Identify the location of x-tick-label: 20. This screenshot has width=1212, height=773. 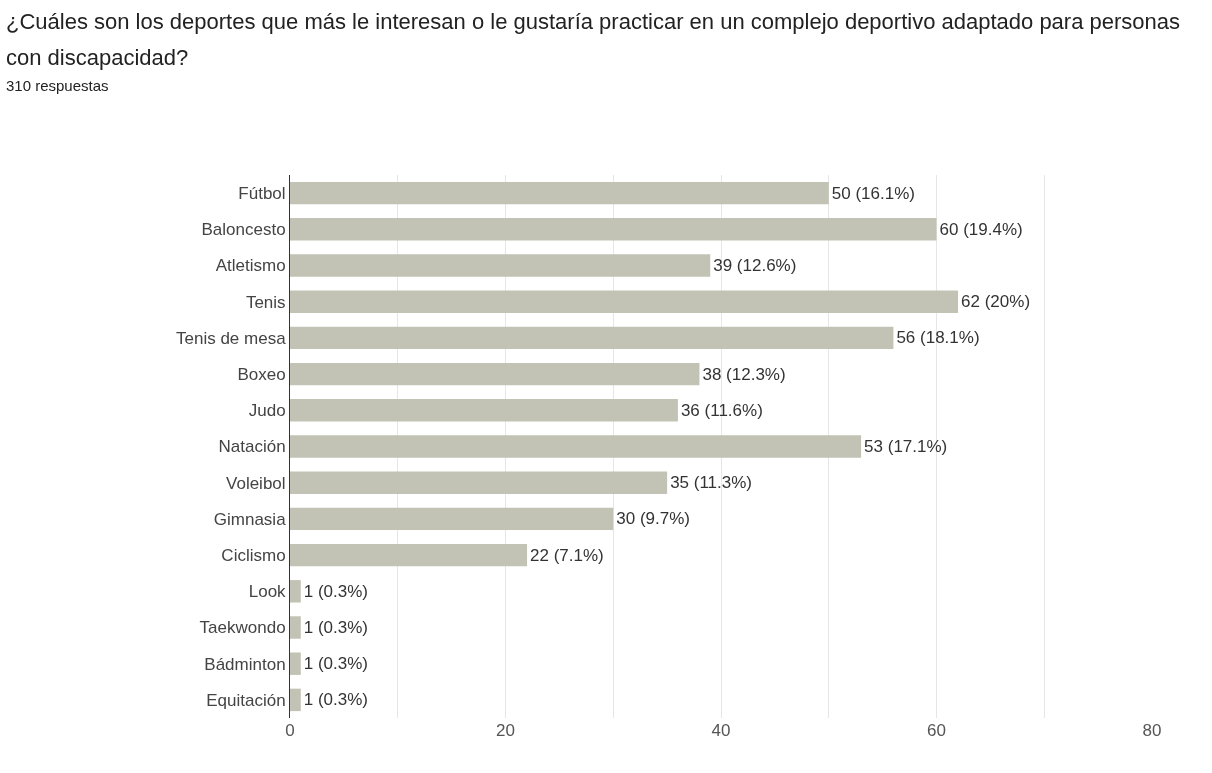
(505, 730).